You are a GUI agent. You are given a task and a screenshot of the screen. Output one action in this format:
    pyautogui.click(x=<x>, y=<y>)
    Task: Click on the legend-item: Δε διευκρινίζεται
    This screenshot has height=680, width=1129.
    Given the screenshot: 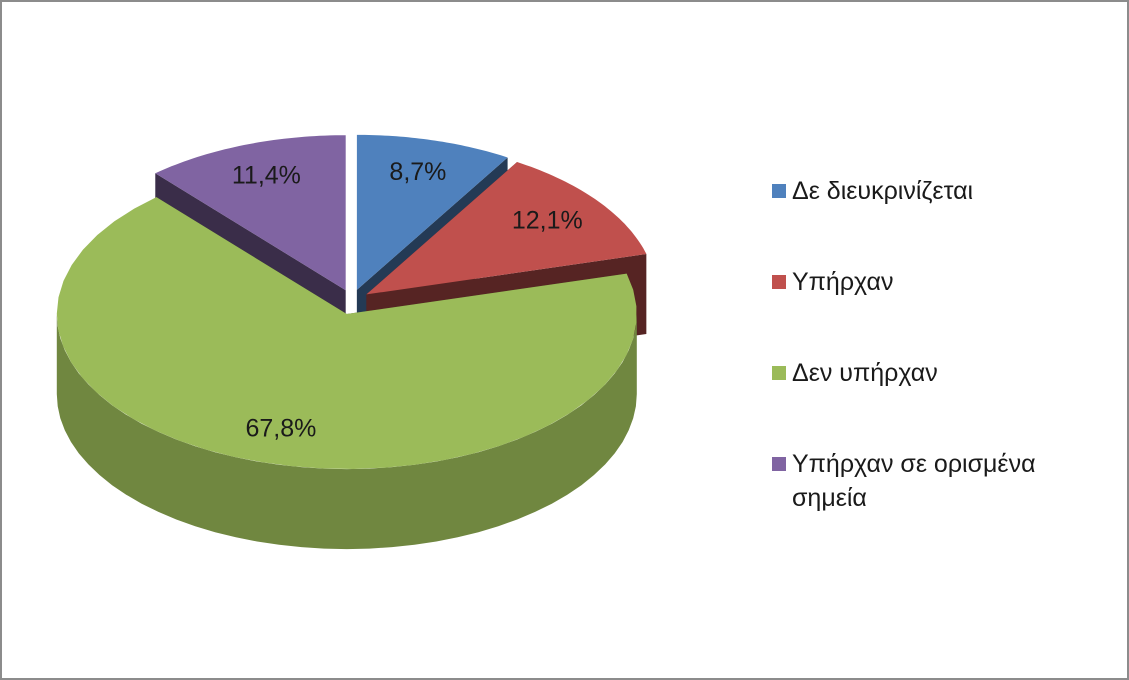 What is the action you would take?
    pyautogui.click(x=937, y=191)
    